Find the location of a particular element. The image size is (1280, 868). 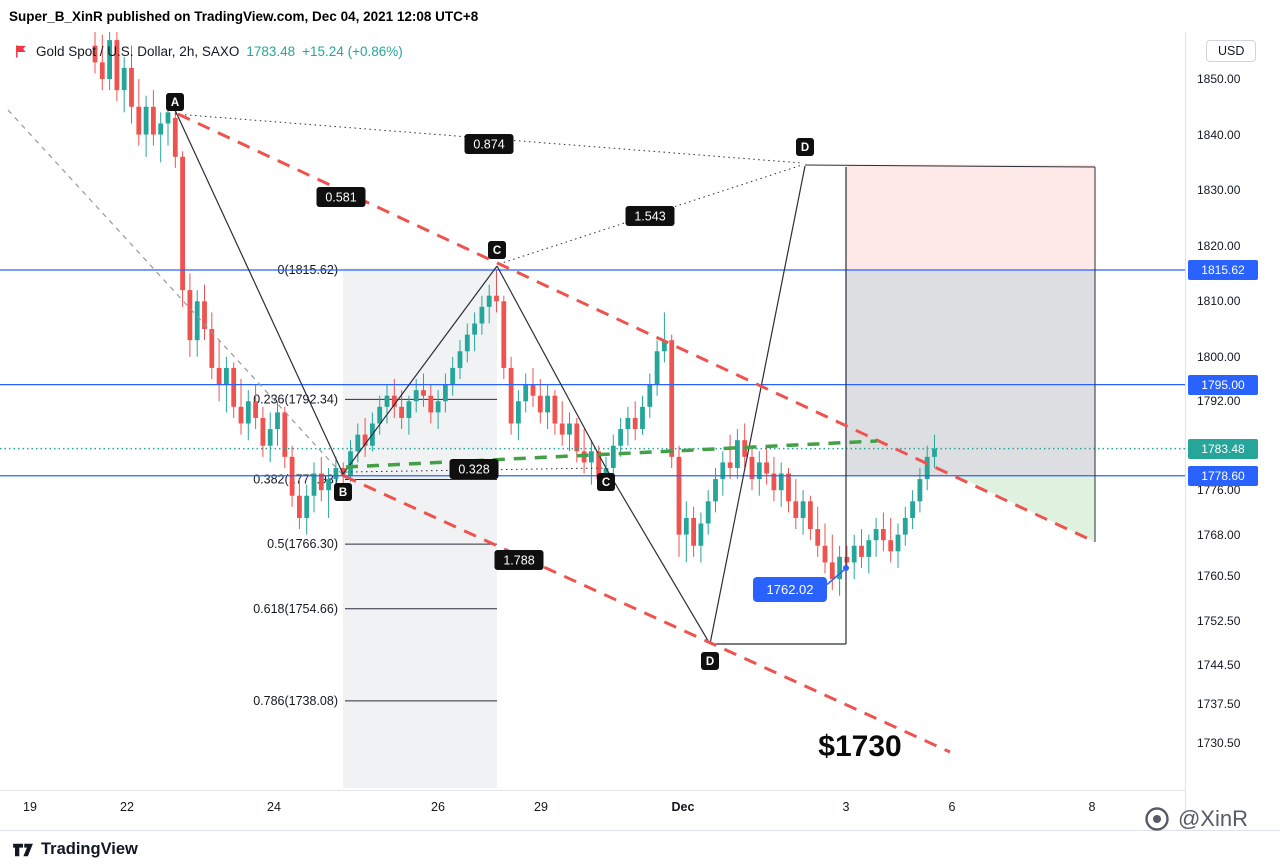

ratio-labels-layer: 0.874 0.581 1.543 0.328 1.788 is located at coordinates (495, 352).